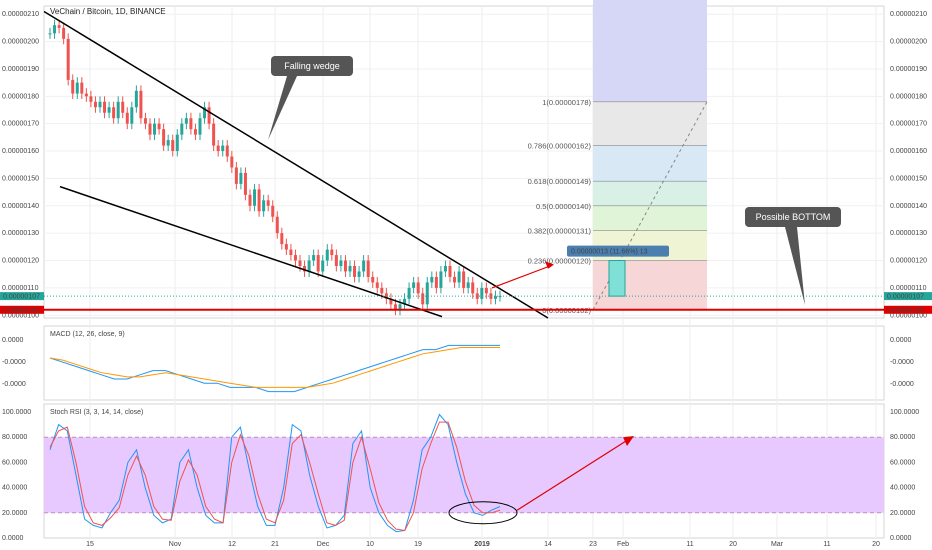  I want to click on support-price-tag-left, so click(22, 309).